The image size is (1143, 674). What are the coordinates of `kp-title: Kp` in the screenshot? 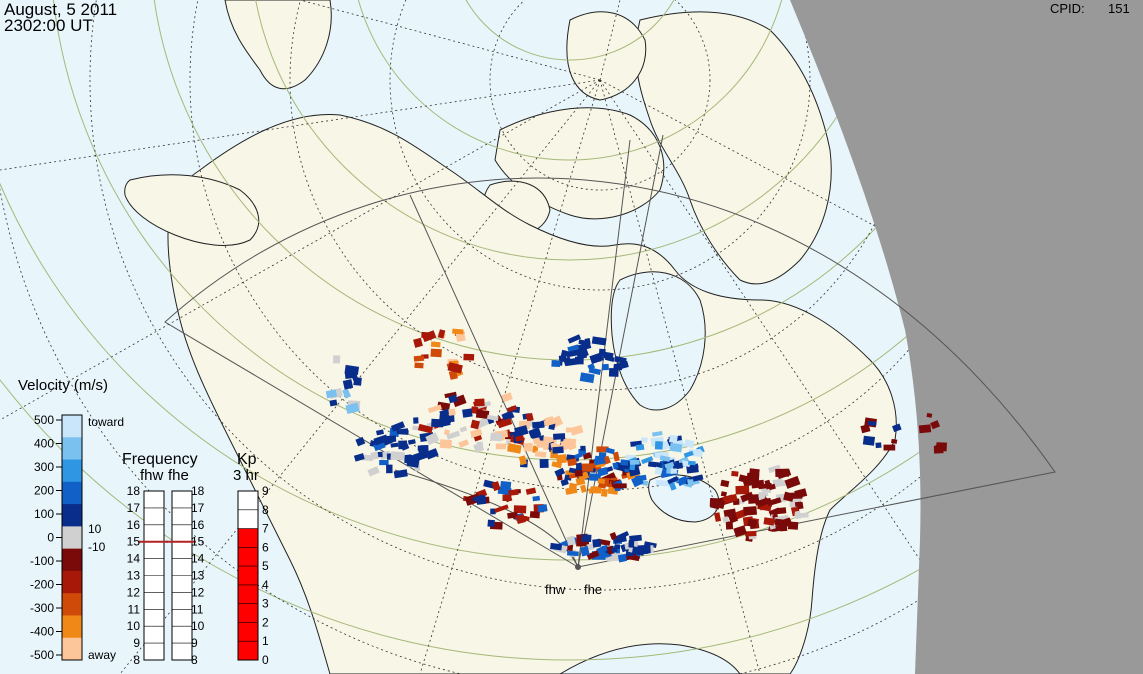 It's located at (247, 459).